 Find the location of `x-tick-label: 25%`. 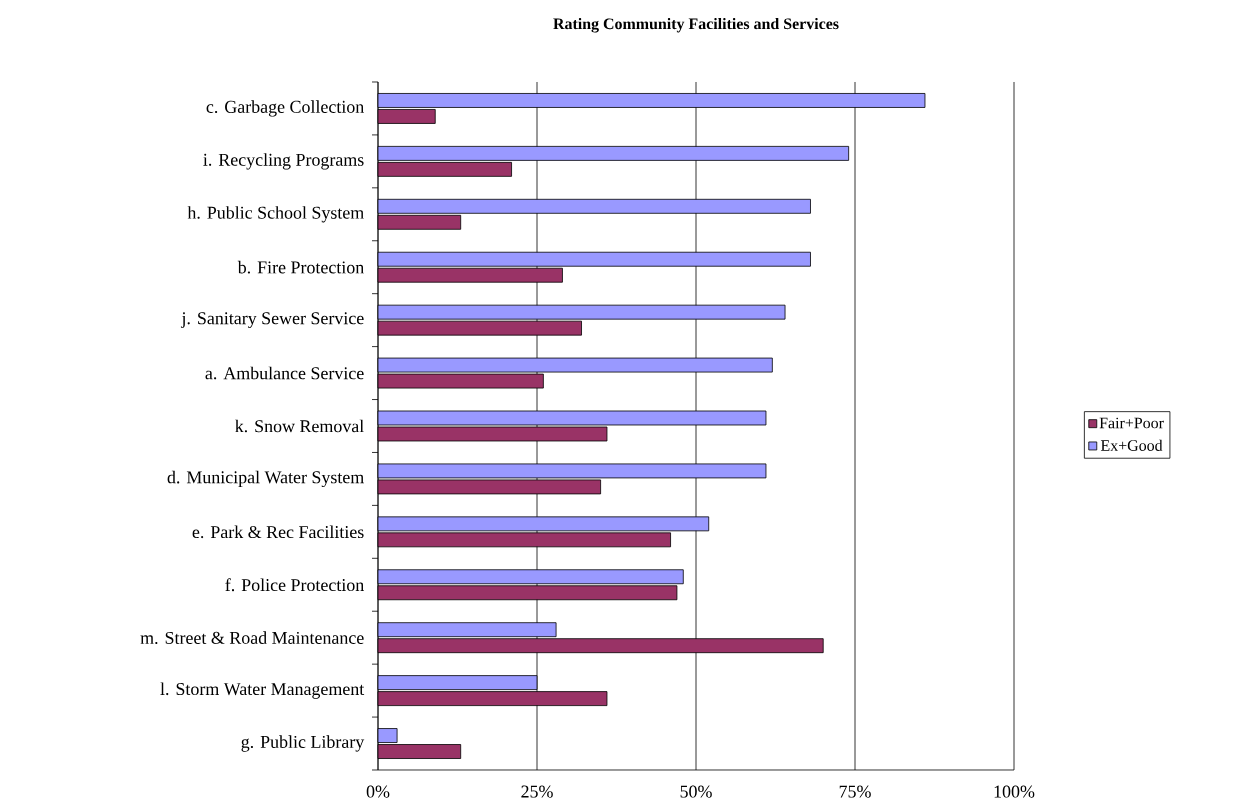

x-tick-label: 25% is located at coordinates (537, 791).